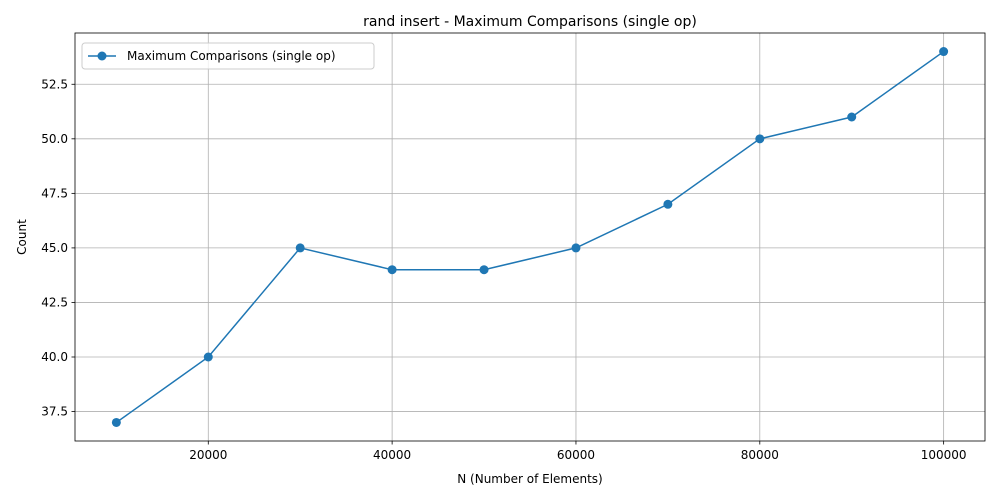 The height and width of the screenshot is (500, 1000). I want to click on x-tick-label: 100000, so click(944, 455).